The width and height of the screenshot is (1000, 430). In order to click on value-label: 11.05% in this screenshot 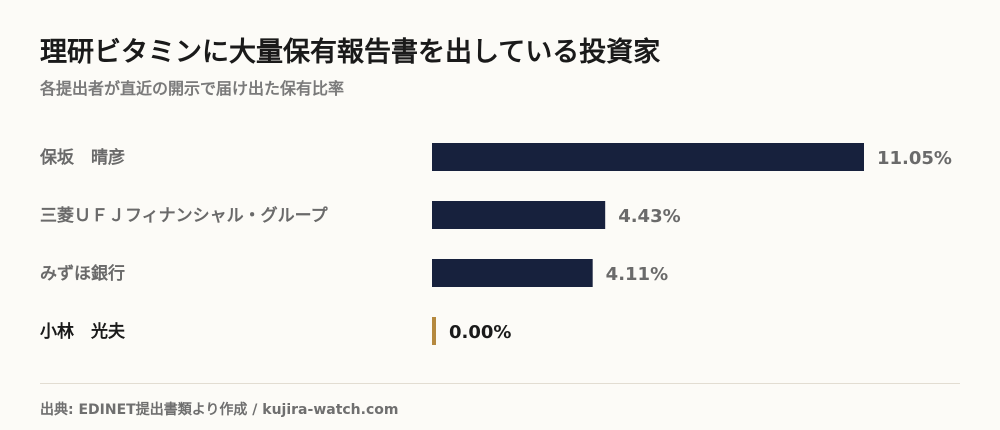, I will do `click(914, 158)`.